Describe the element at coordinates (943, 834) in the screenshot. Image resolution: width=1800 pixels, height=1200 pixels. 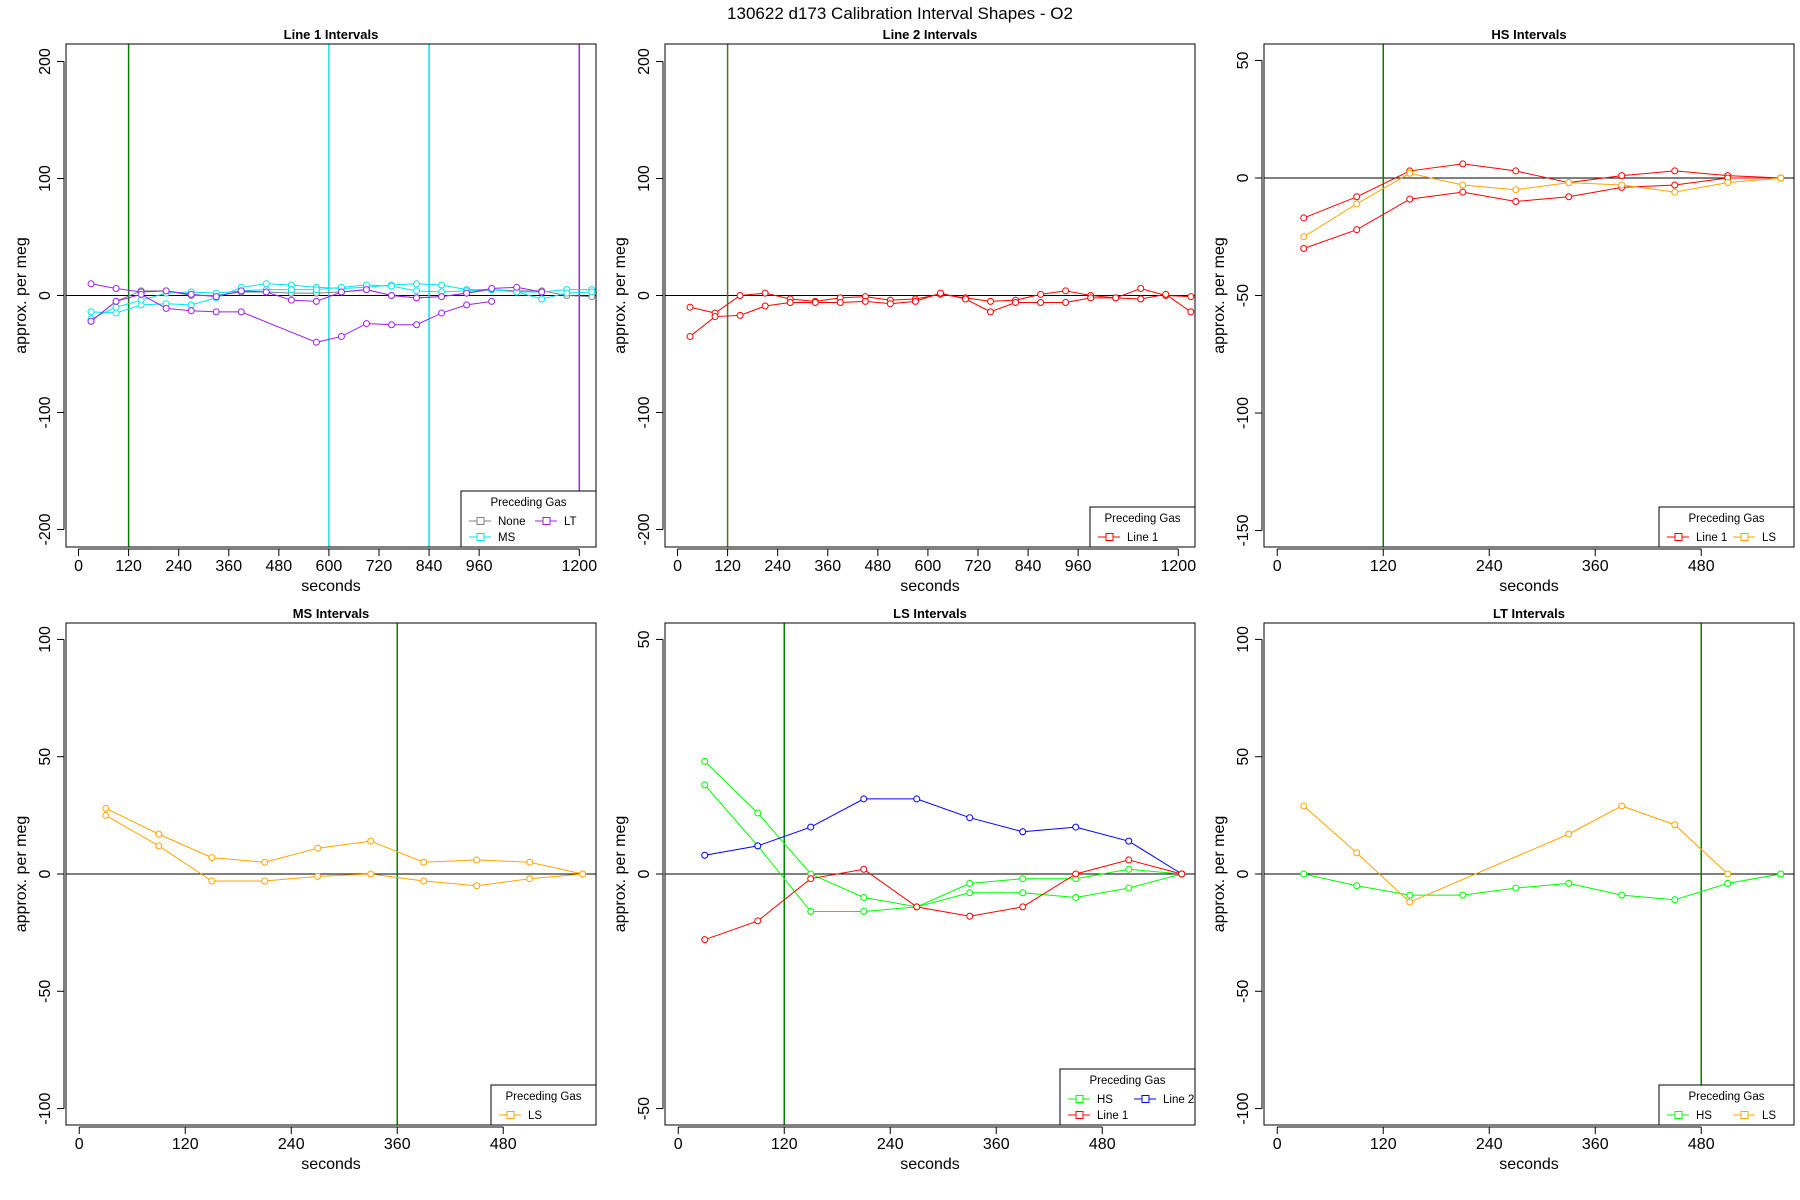
I see `series-hs` at that location.